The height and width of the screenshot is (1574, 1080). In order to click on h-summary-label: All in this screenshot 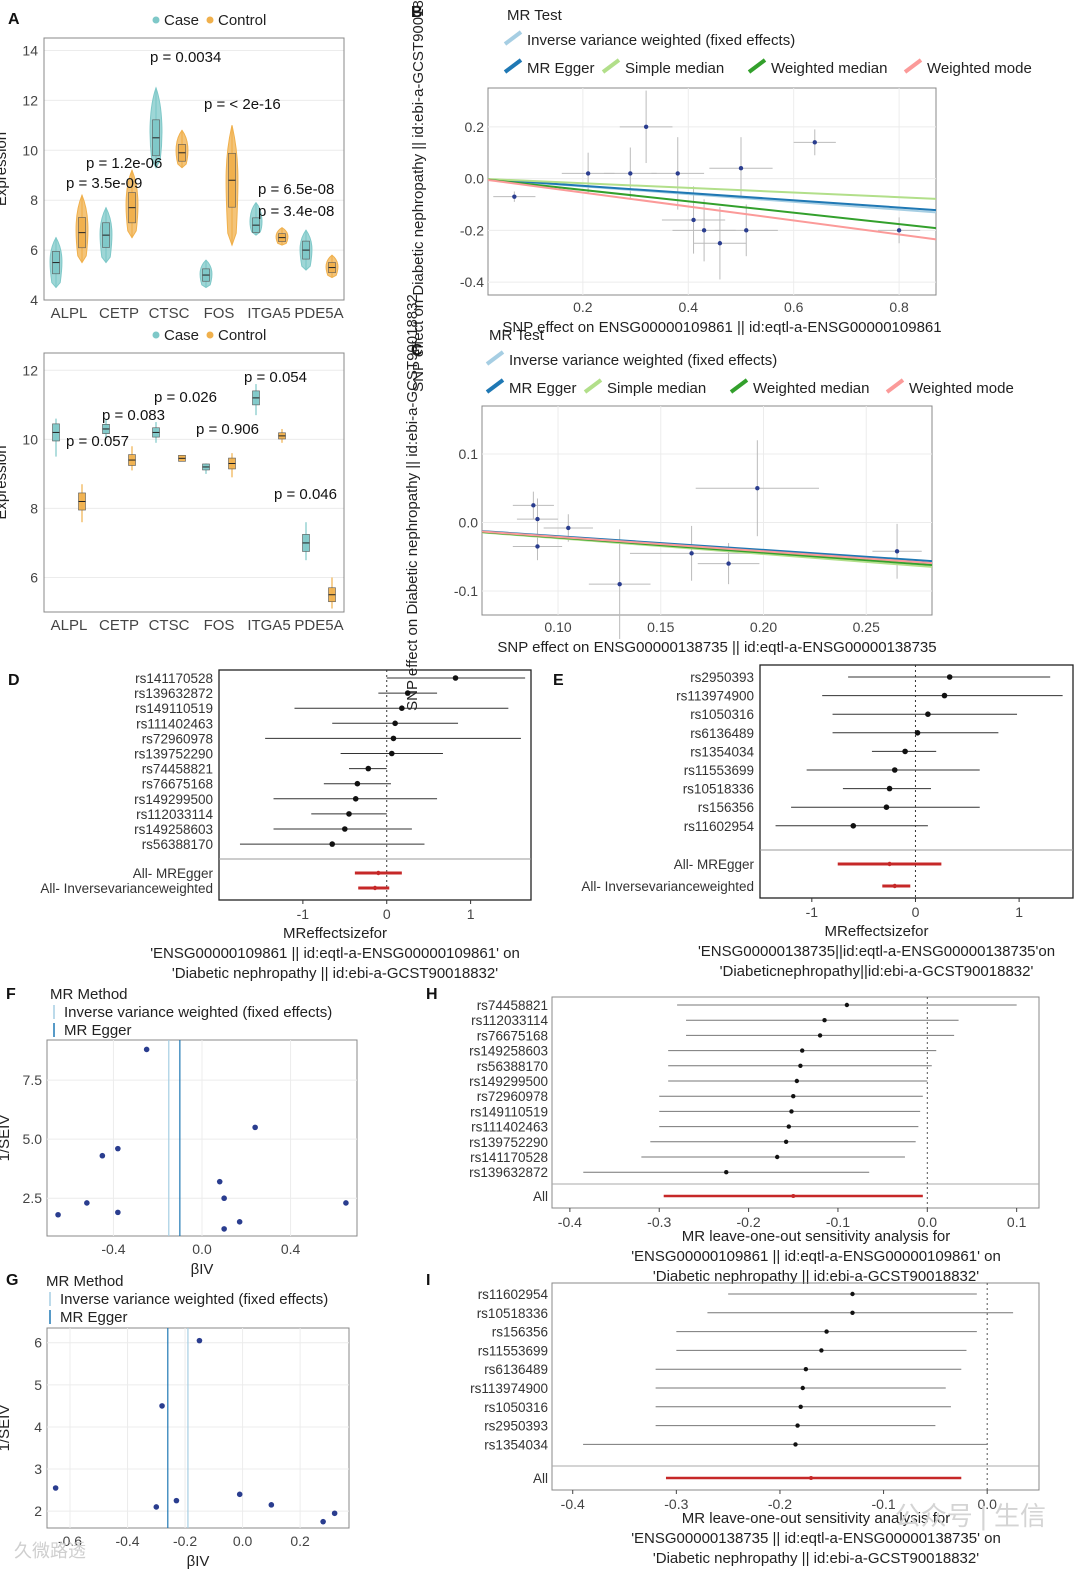, I will do `click(540, 1196)`.